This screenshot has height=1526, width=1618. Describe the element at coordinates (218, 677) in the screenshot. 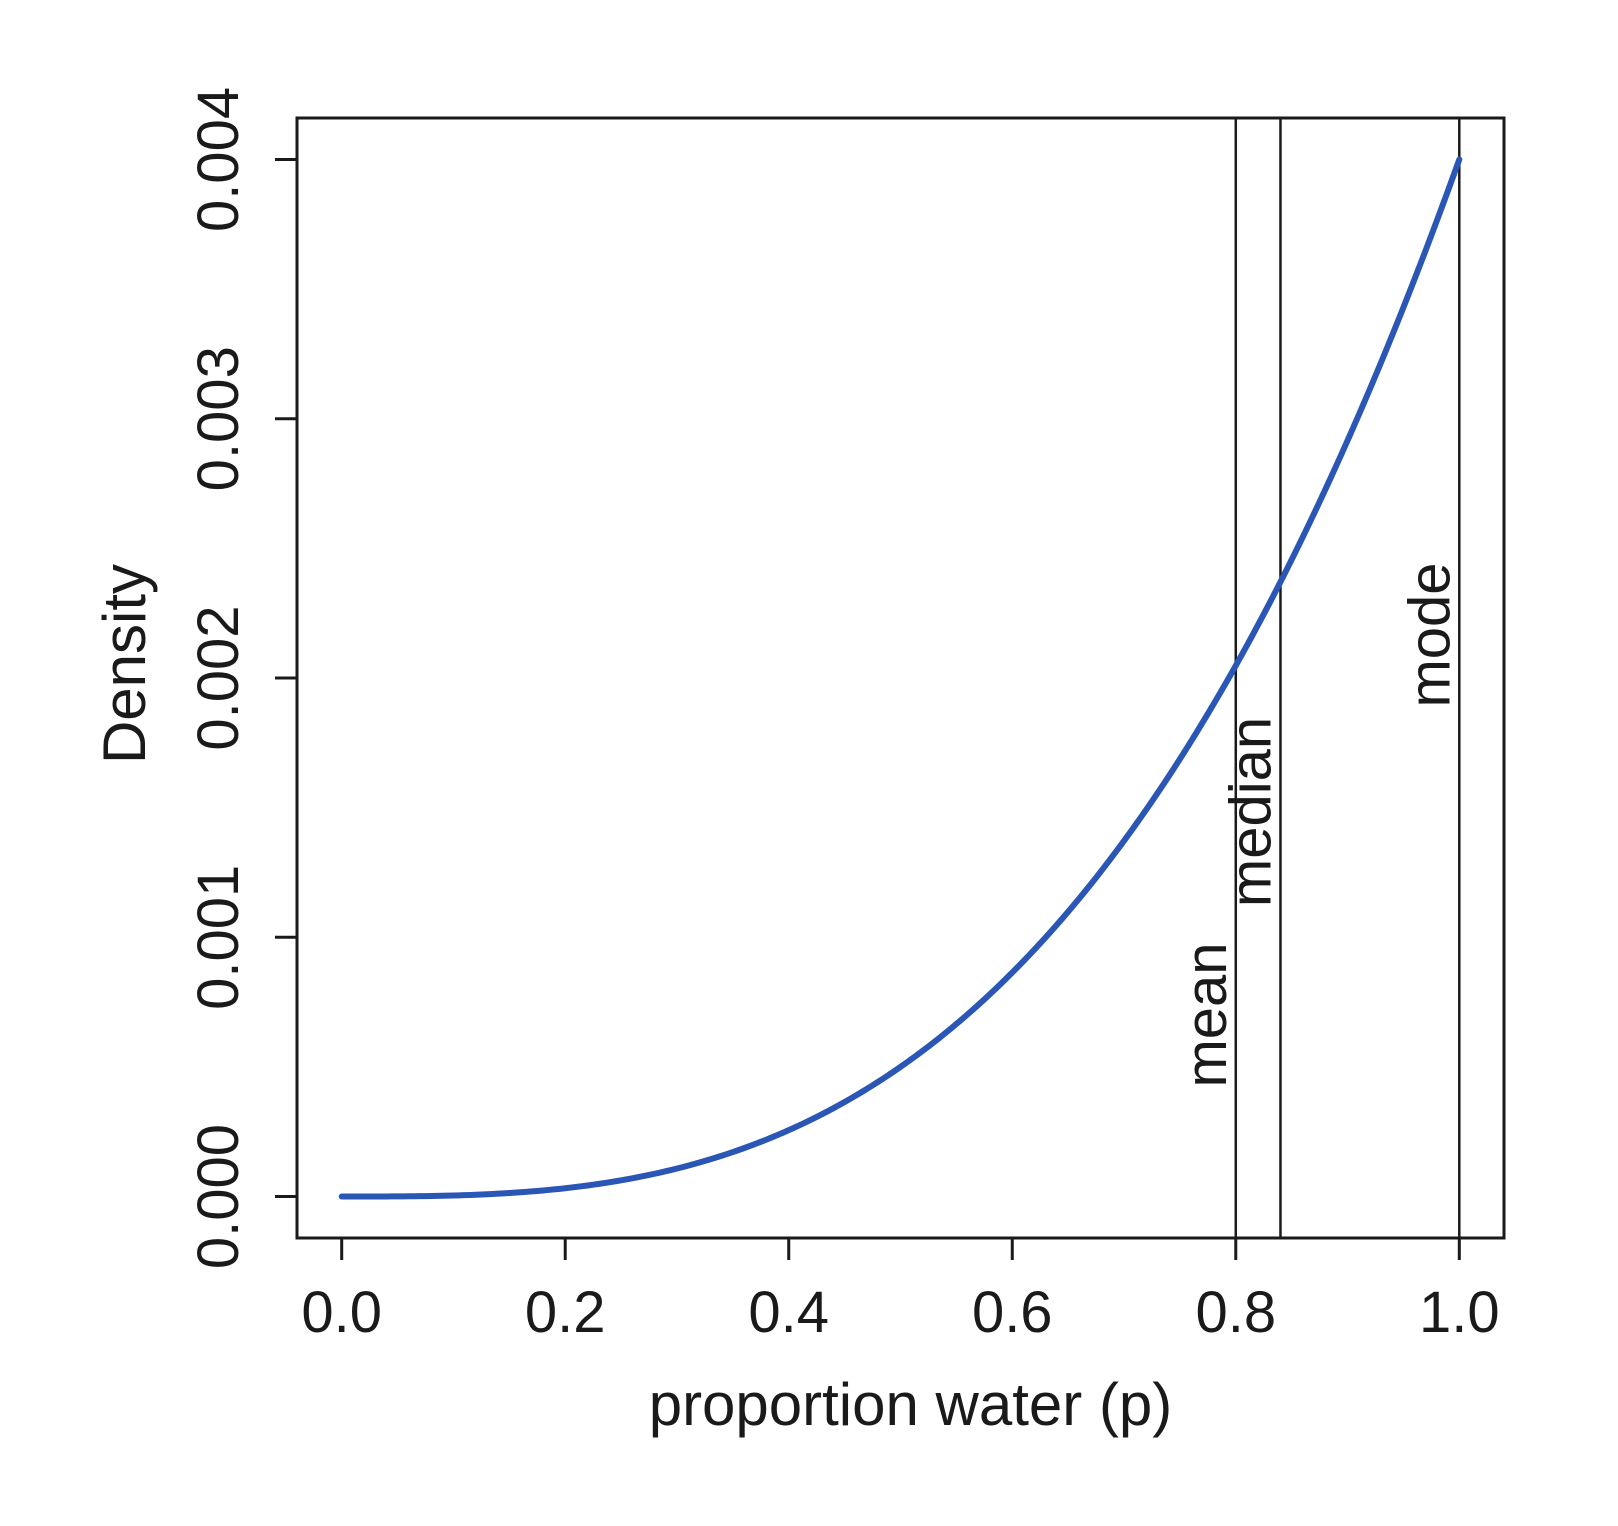

I see `y-tick-label: 0.002` at that location.